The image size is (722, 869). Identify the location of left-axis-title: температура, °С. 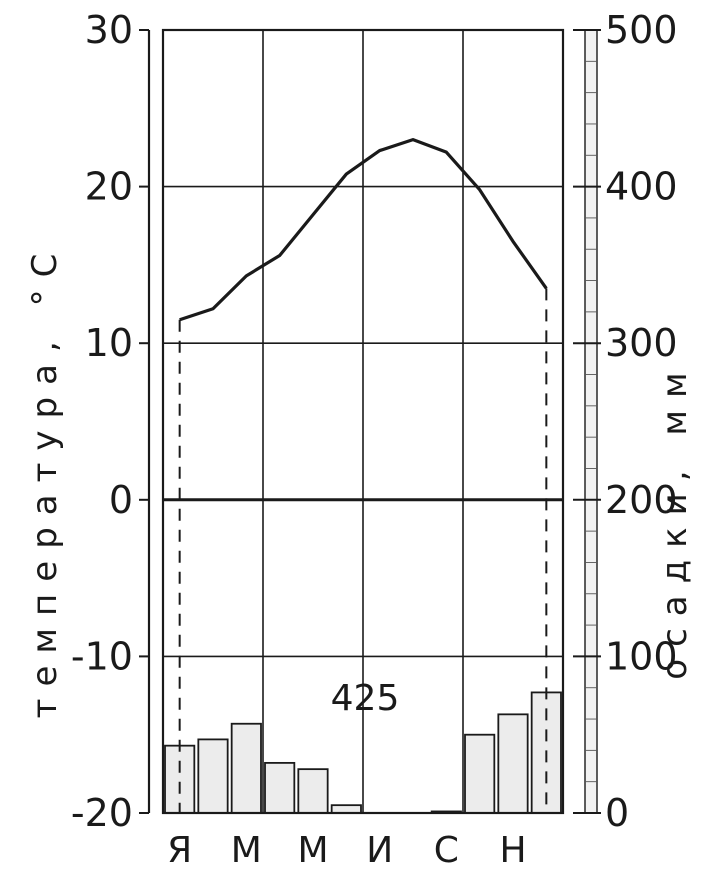
(45, 480).